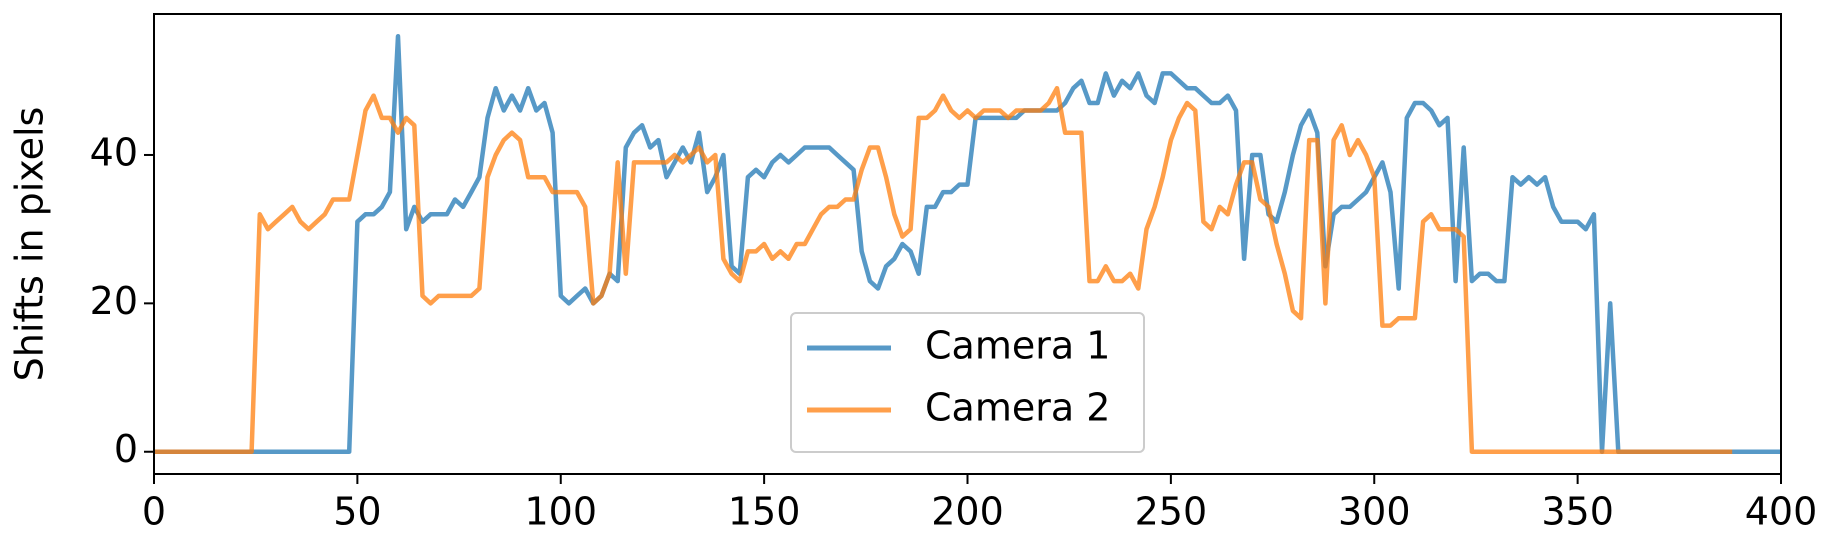 This screenshot has height=544, width=1830. I want to click on x-tick-label: 250, so click(1171, 512).